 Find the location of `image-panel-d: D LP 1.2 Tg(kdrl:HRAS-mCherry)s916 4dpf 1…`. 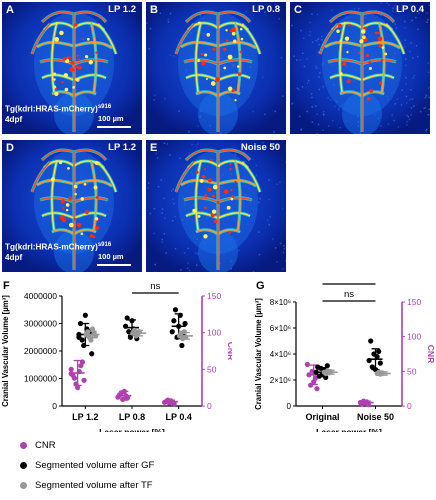

image-panel-d: D LP 1.2 Tg(kdrl:HRAS-mCherry)s916 4dpf 1… is located at coordinates (72, 206).